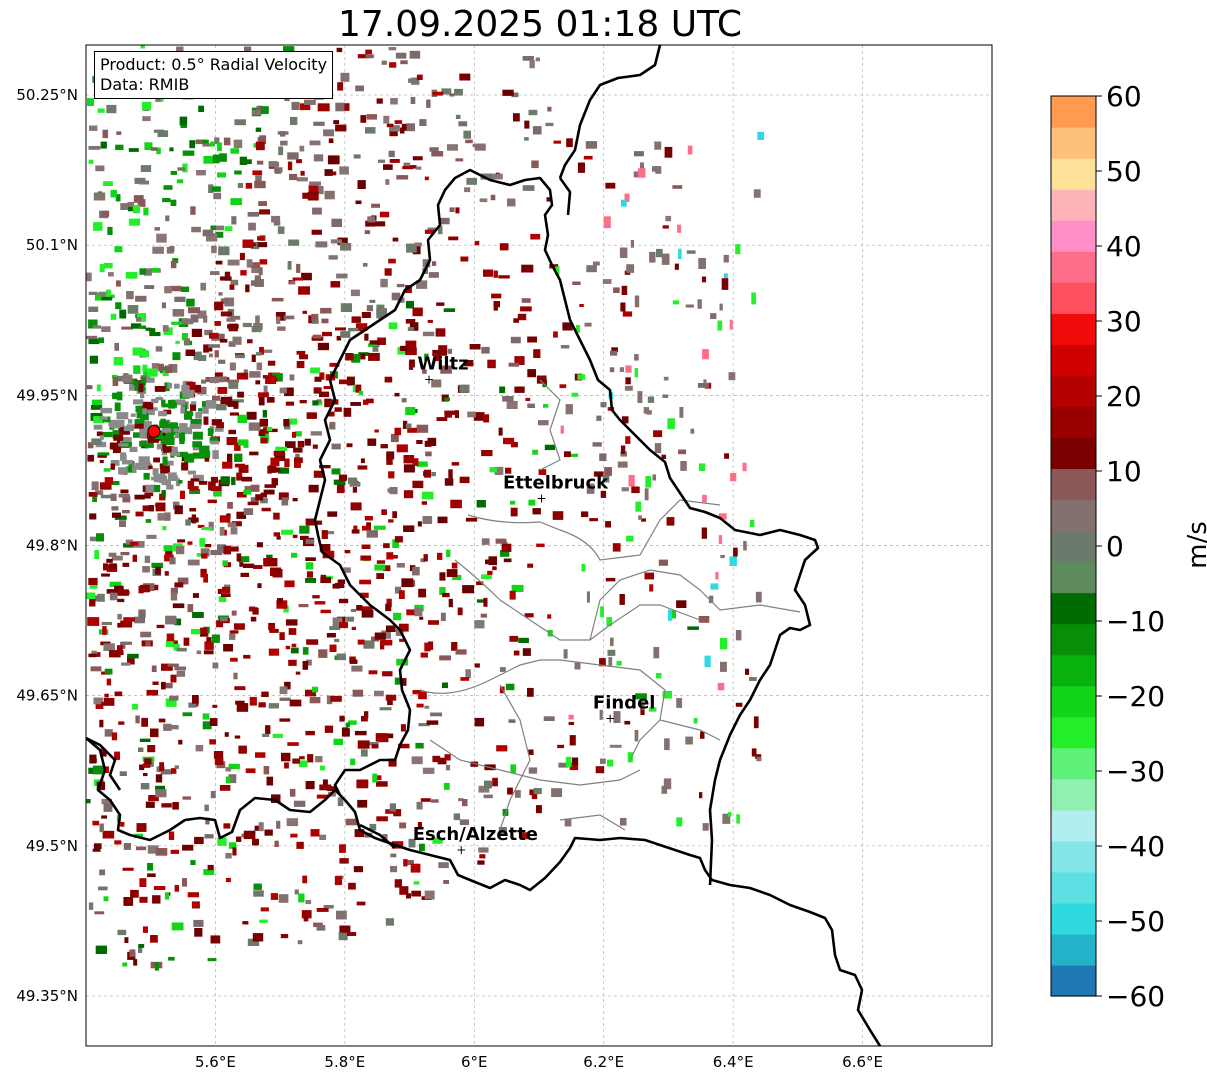  What do you see at coordinates (52, 546) in the screenshot?
I see `lat-tick-label: 49.8°N` at bounding box center [52, 546].